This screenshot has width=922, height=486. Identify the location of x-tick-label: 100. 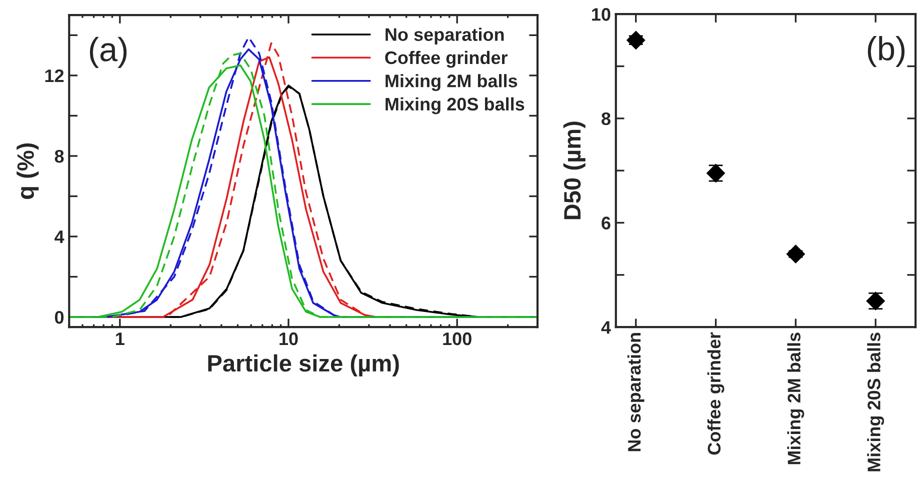
(457, 339).